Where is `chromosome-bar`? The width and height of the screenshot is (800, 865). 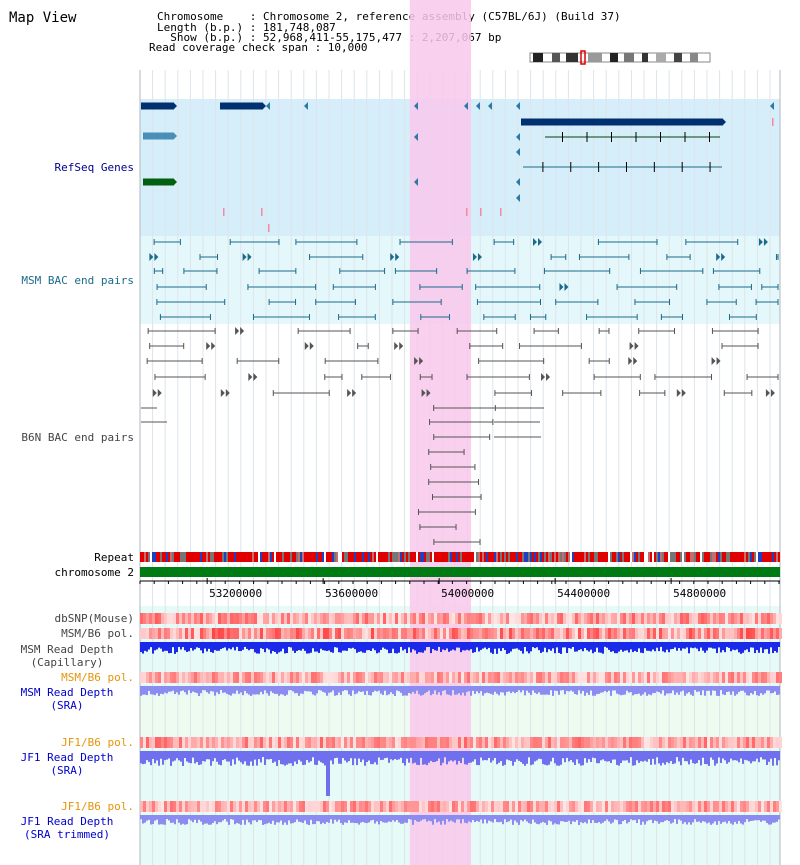
chromosome-bar is located at coordinates (460, 572).